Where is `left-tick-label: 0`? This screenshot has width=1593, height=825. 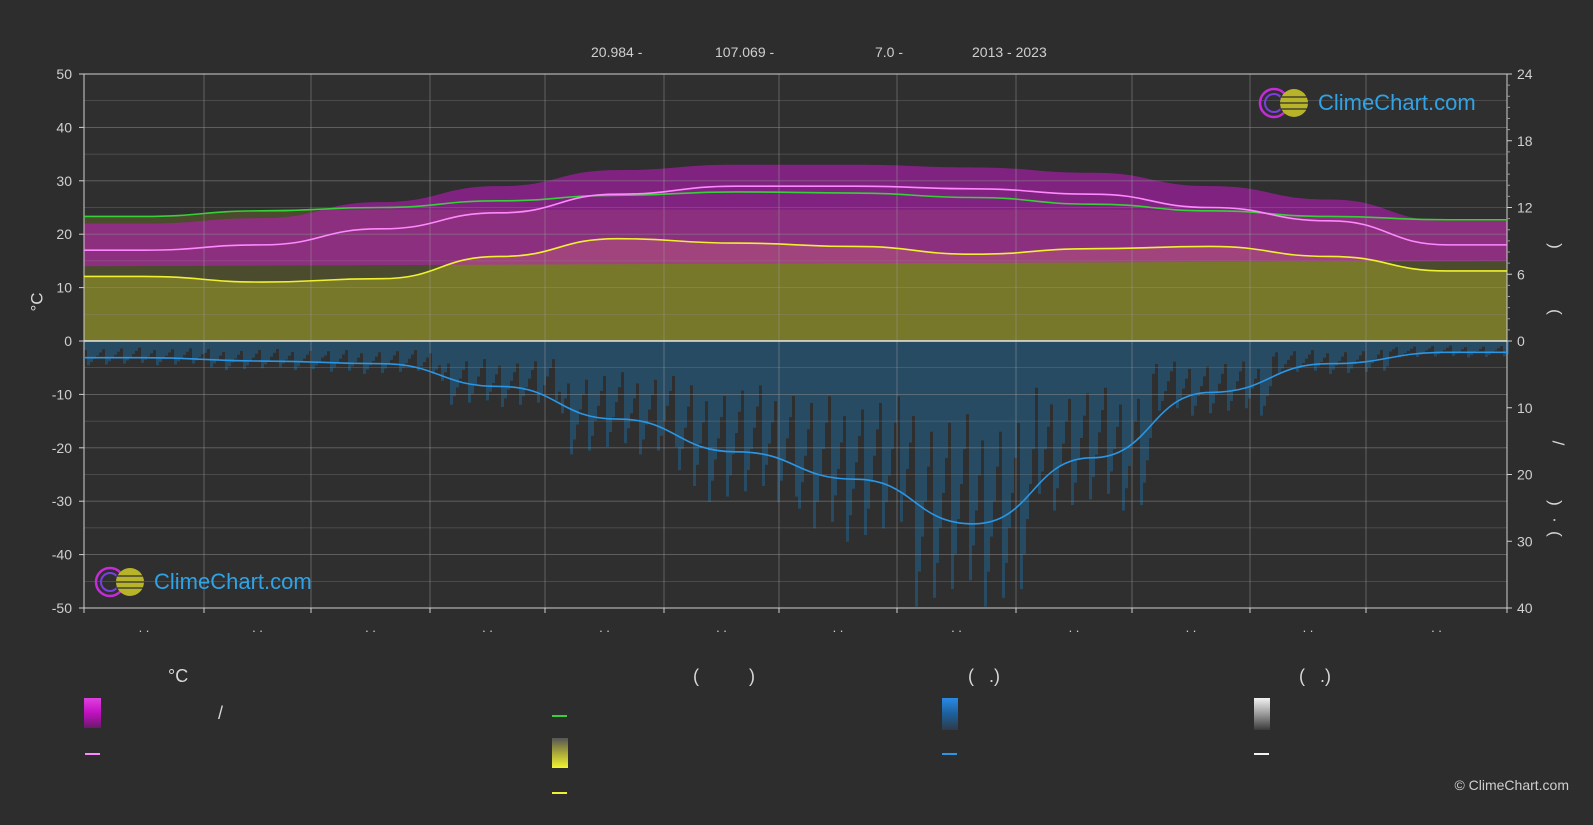 left-tick-label: 0 is located at coordinates (68, 341).